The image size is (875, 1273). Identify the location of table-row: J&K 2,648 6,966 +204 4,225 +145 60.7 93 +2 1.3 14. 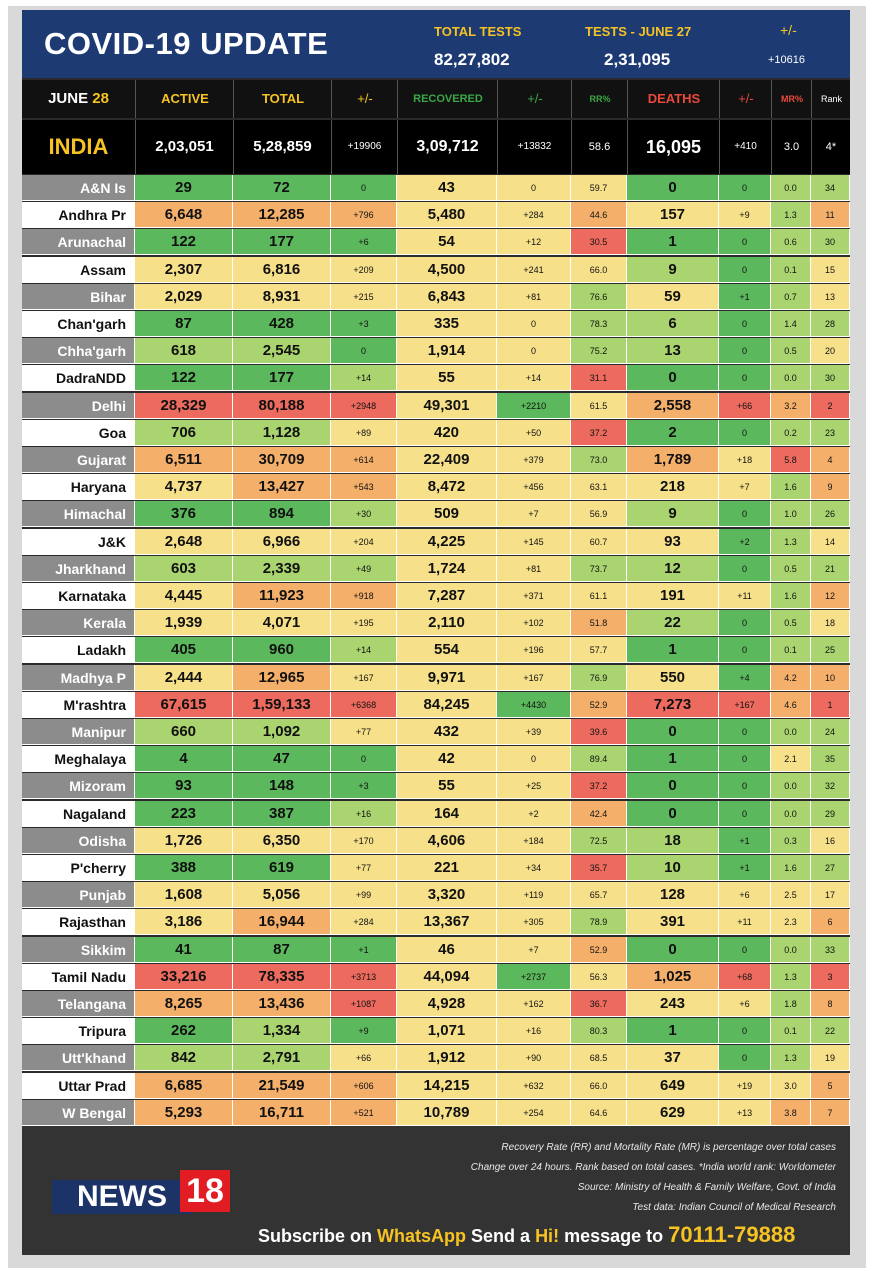
(436, 542).